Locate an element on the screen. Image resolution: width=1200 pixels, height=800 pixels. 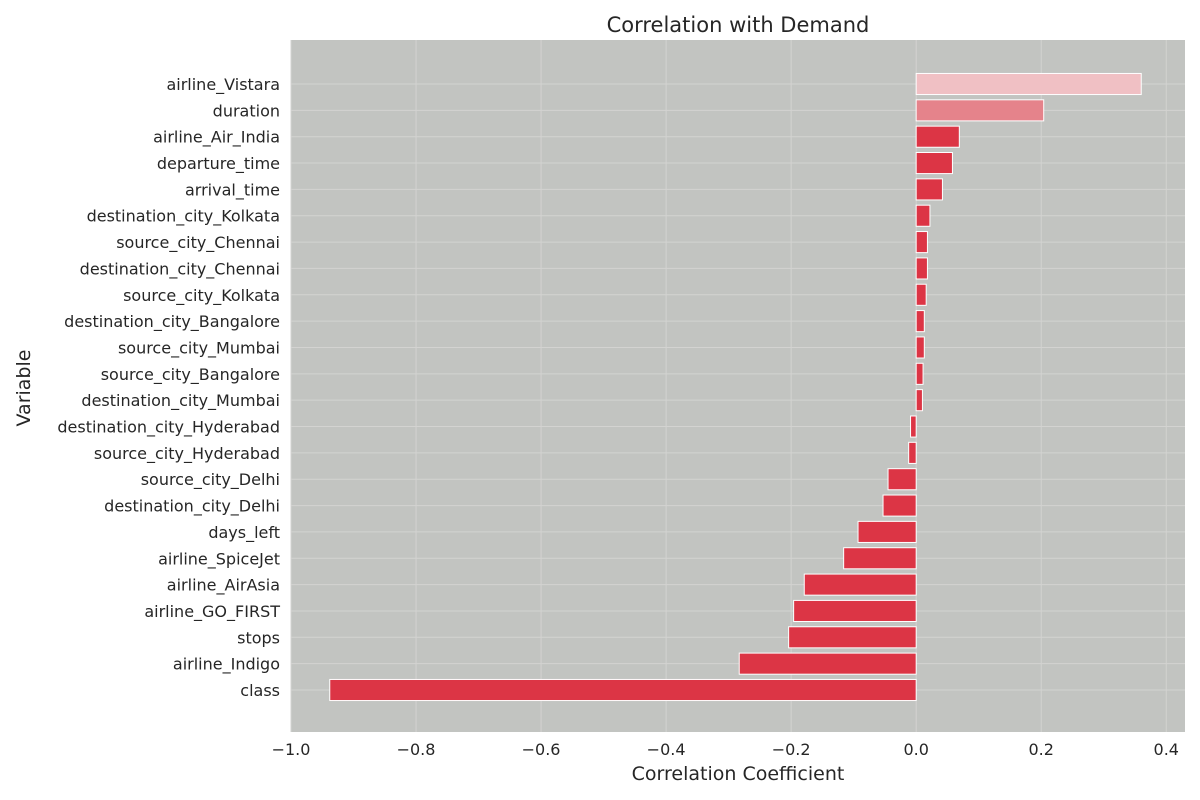
x-axis-label: Correlation Coefficient is located at coordinates (738, 774).